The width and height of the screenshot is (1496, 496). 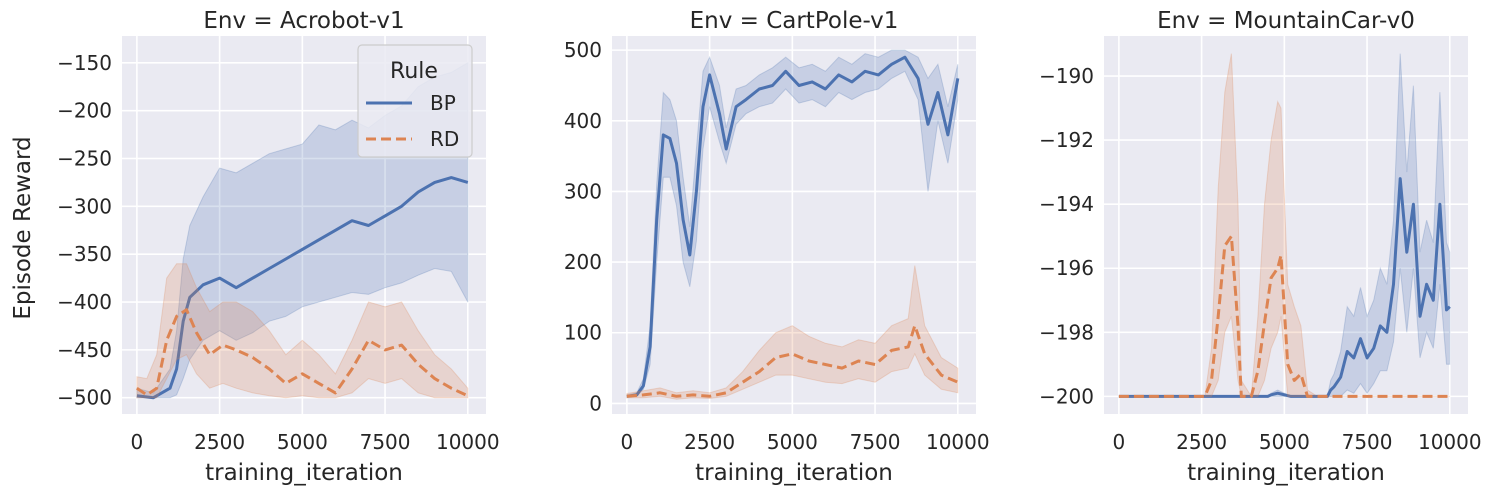 What do you see at coordinates (84, 63) in the screenshot?
I see `y-tick-label: −150` at bounding box center [84, 63].